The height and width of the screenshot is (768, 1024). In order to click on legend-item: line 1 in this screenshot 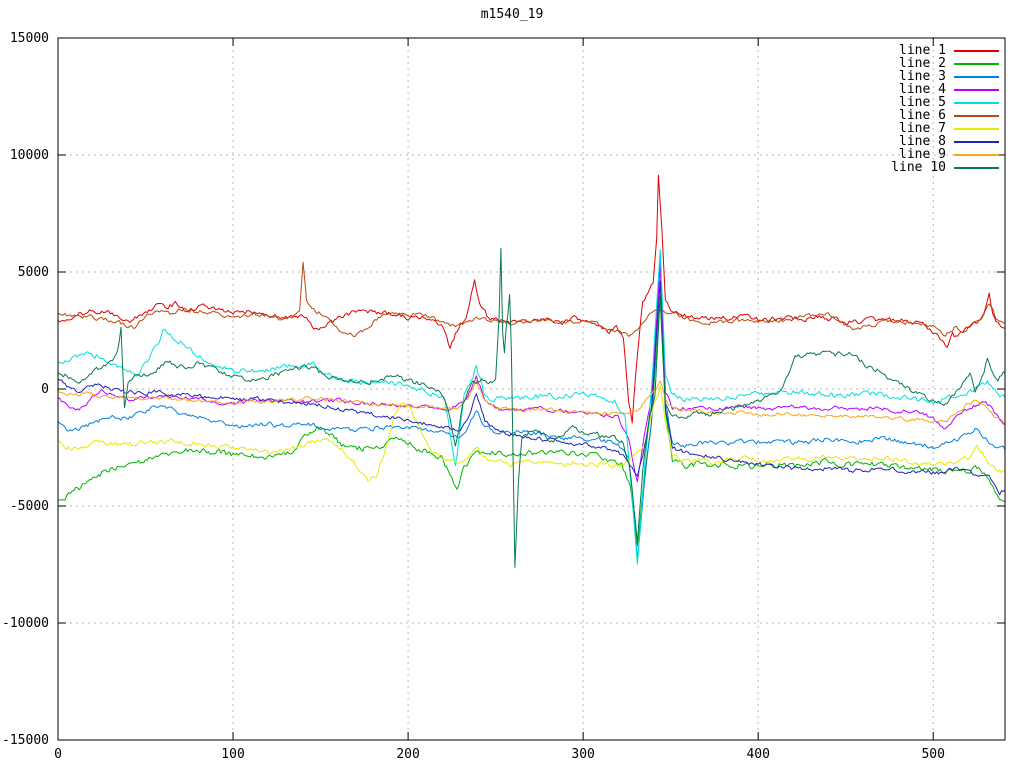, I will do `click(949, 50)`.